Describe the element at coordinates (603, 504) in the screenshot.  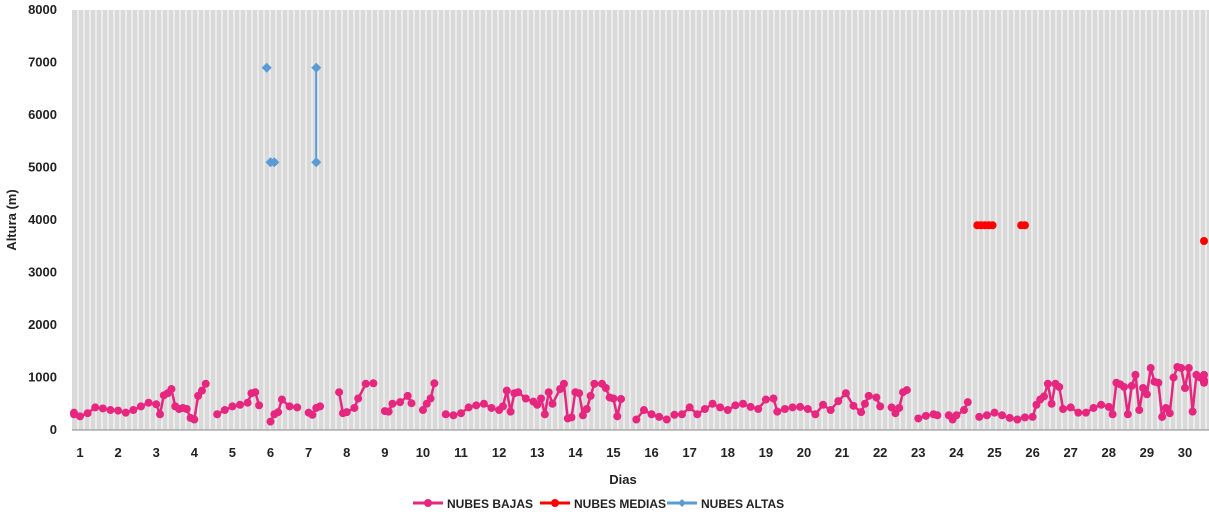
I see `legend-item-nubes-medias: NUBES MEDIAS` at that location.